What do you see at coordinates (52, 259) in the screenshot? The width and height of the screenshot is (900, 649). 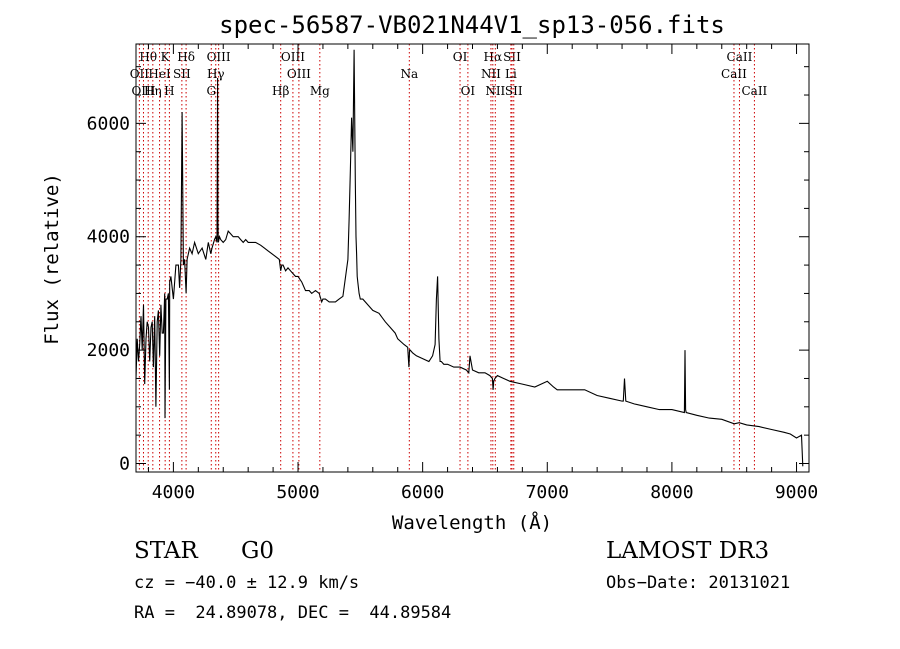 I see `y-axis-label: Flux (relative)` at bounding box center [52, 259].